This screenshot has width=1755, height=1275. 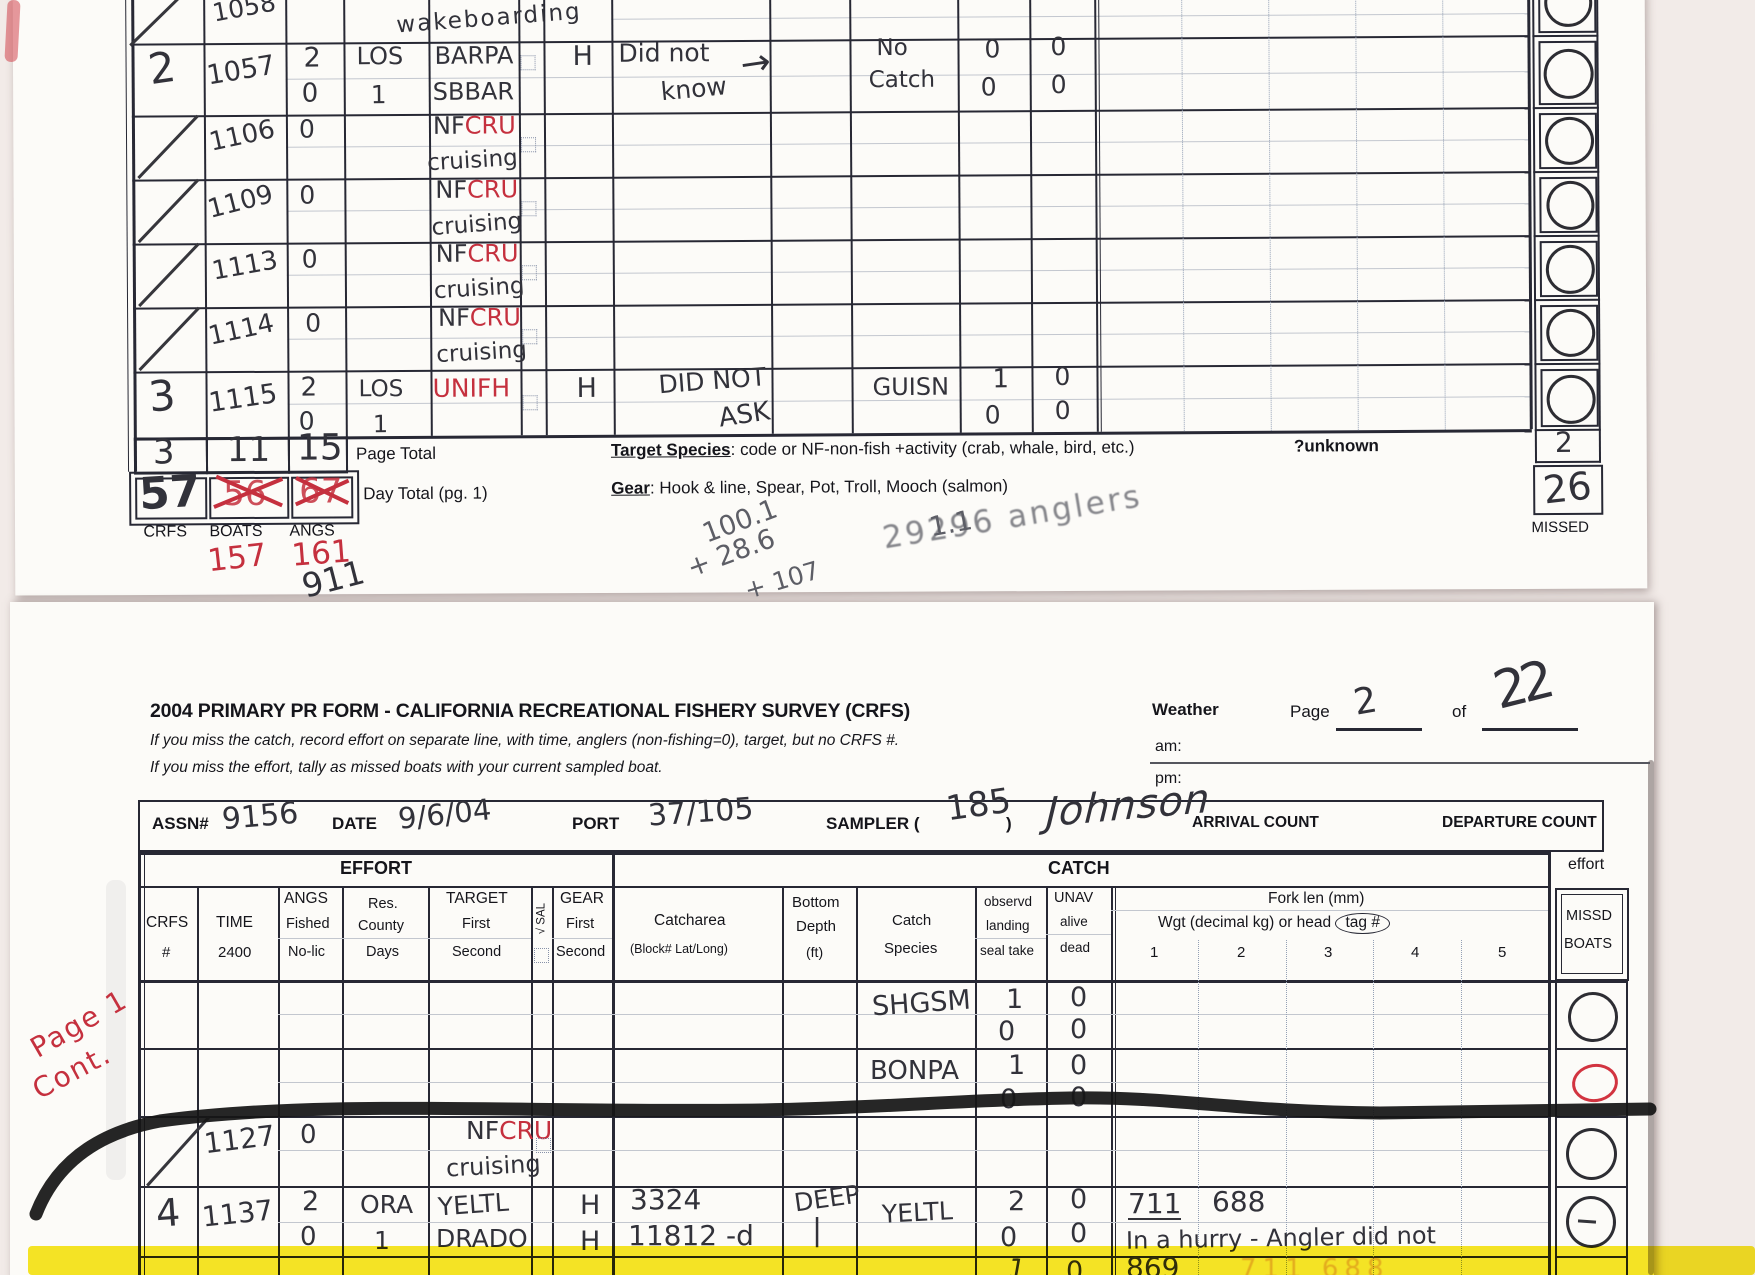 What do you see at coordinates (1015, 999) in the screenshot?
I see `cell-obs-top: 1` at bounding box center [1015, 999].